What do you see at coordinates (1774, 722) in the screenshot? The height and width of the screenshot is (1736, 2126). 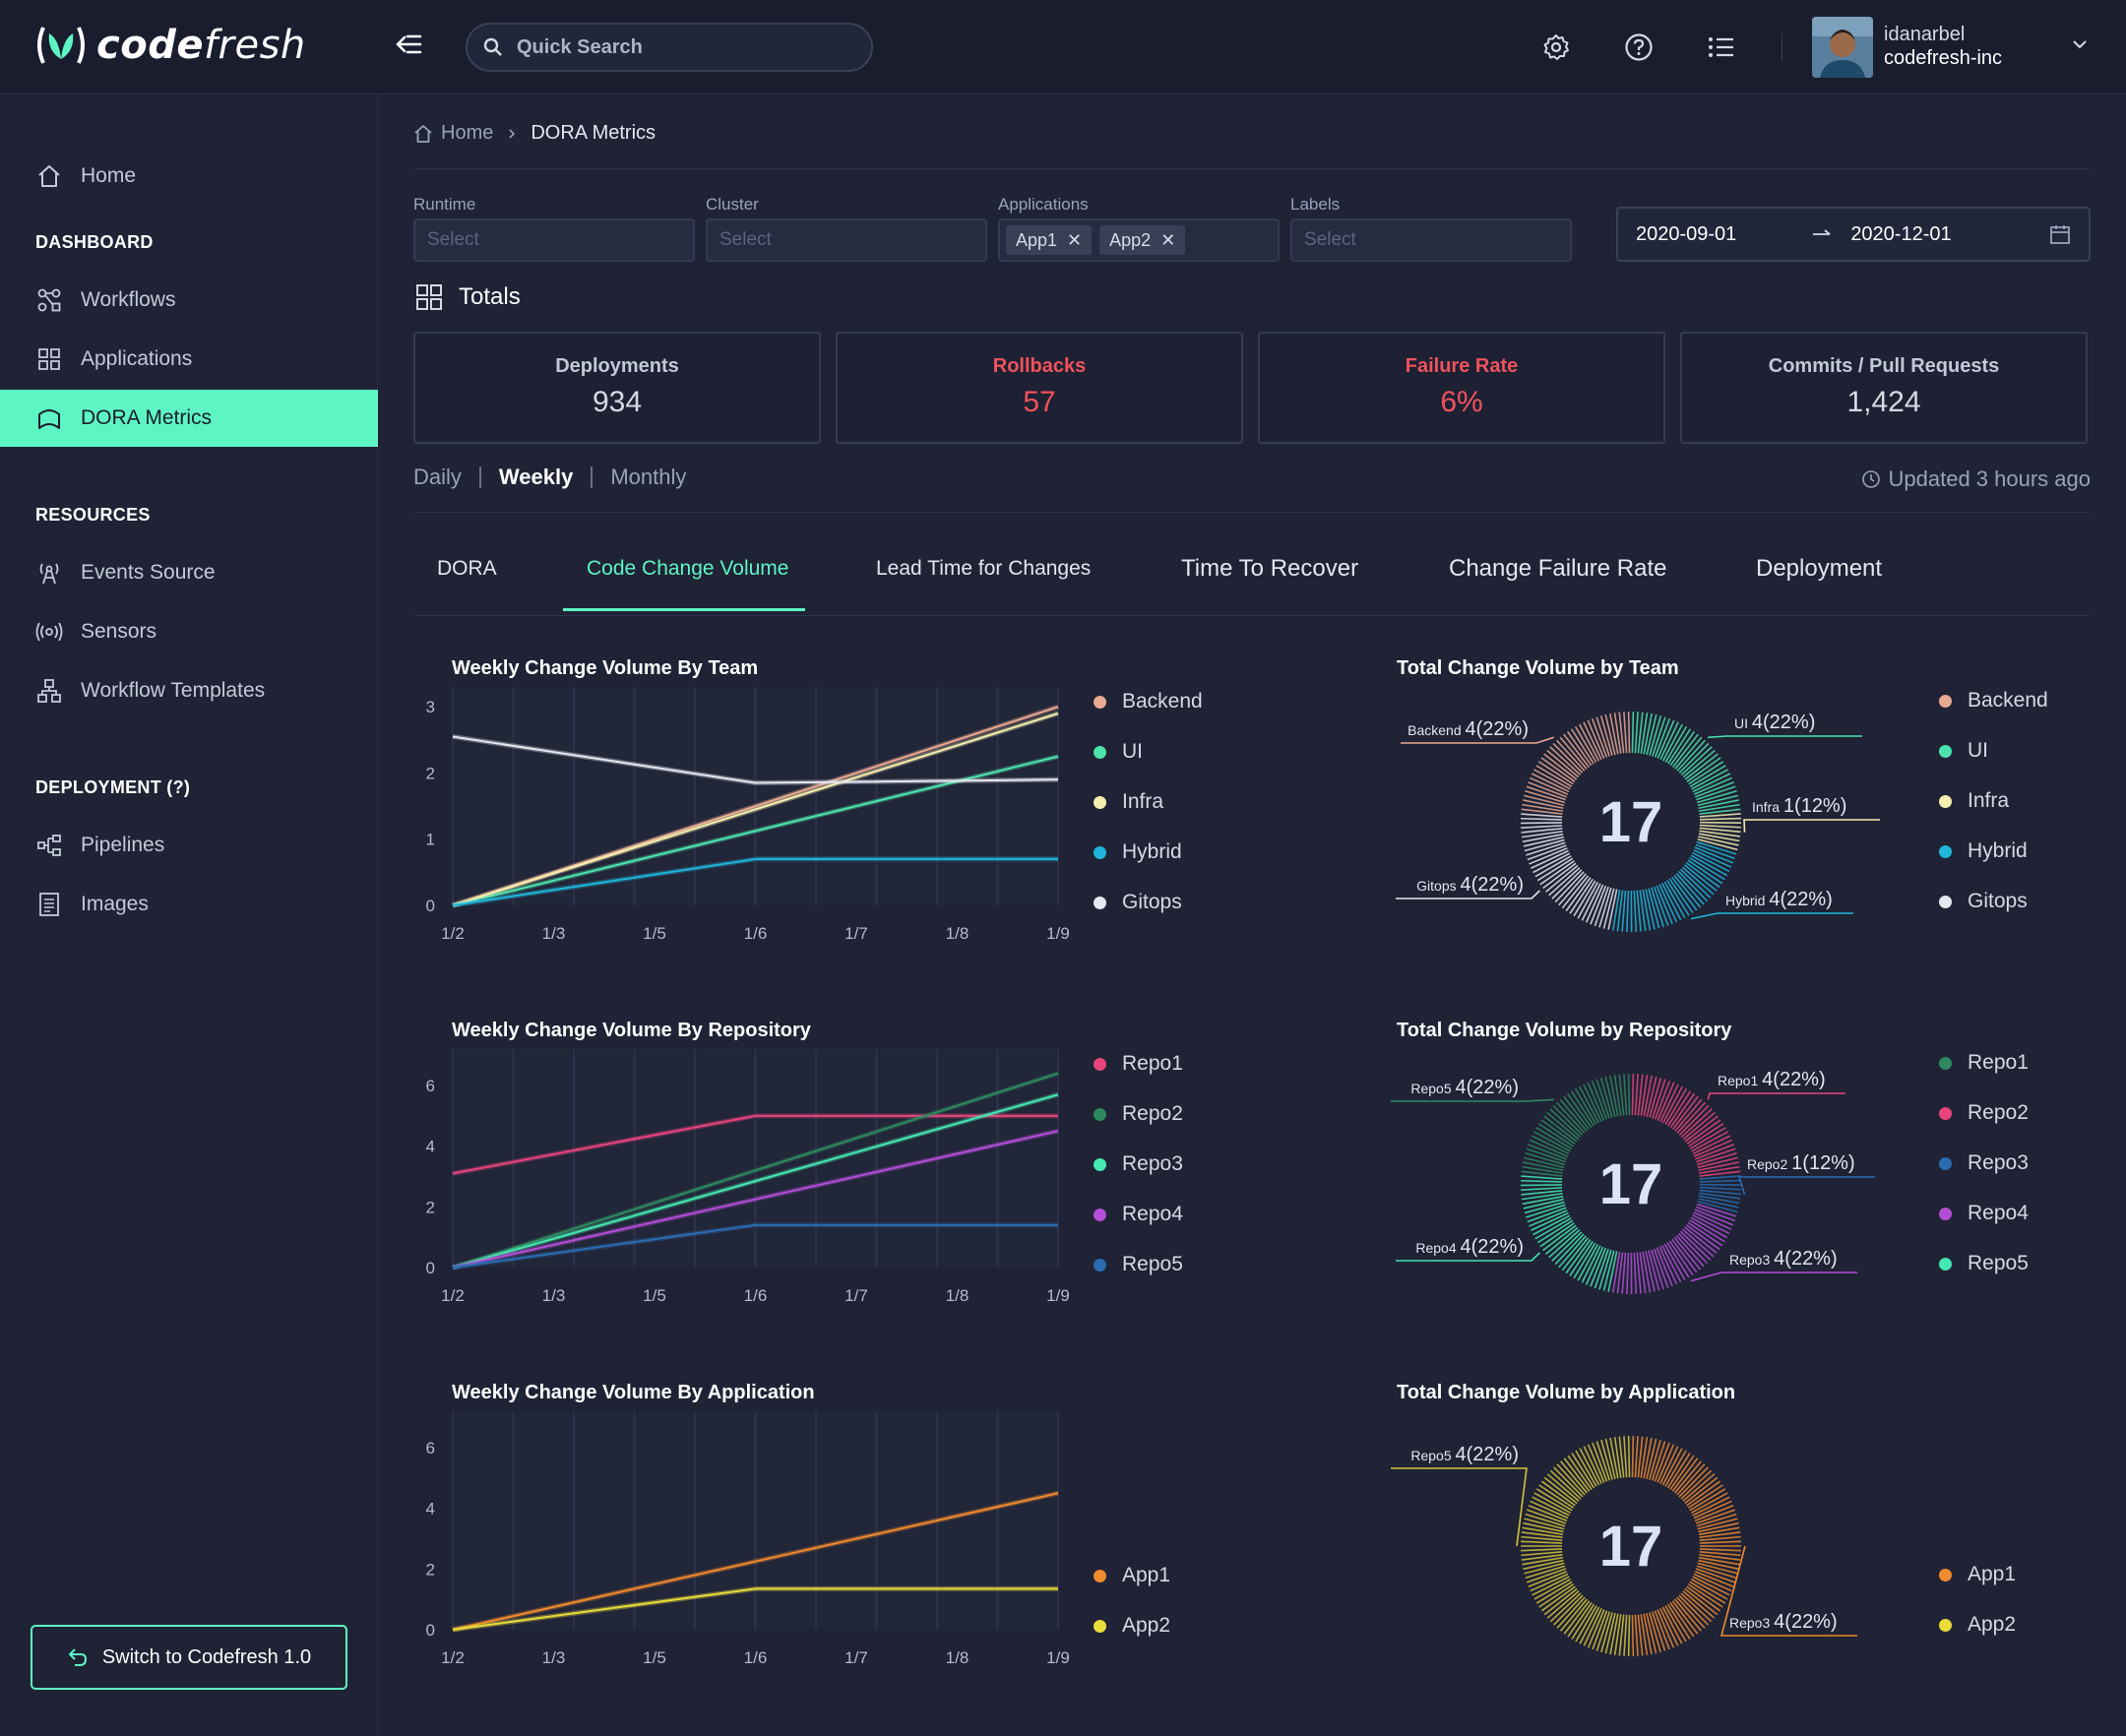 I see `donut-slice-label: UI 4(22%)` at bounding box center [1774, 722].